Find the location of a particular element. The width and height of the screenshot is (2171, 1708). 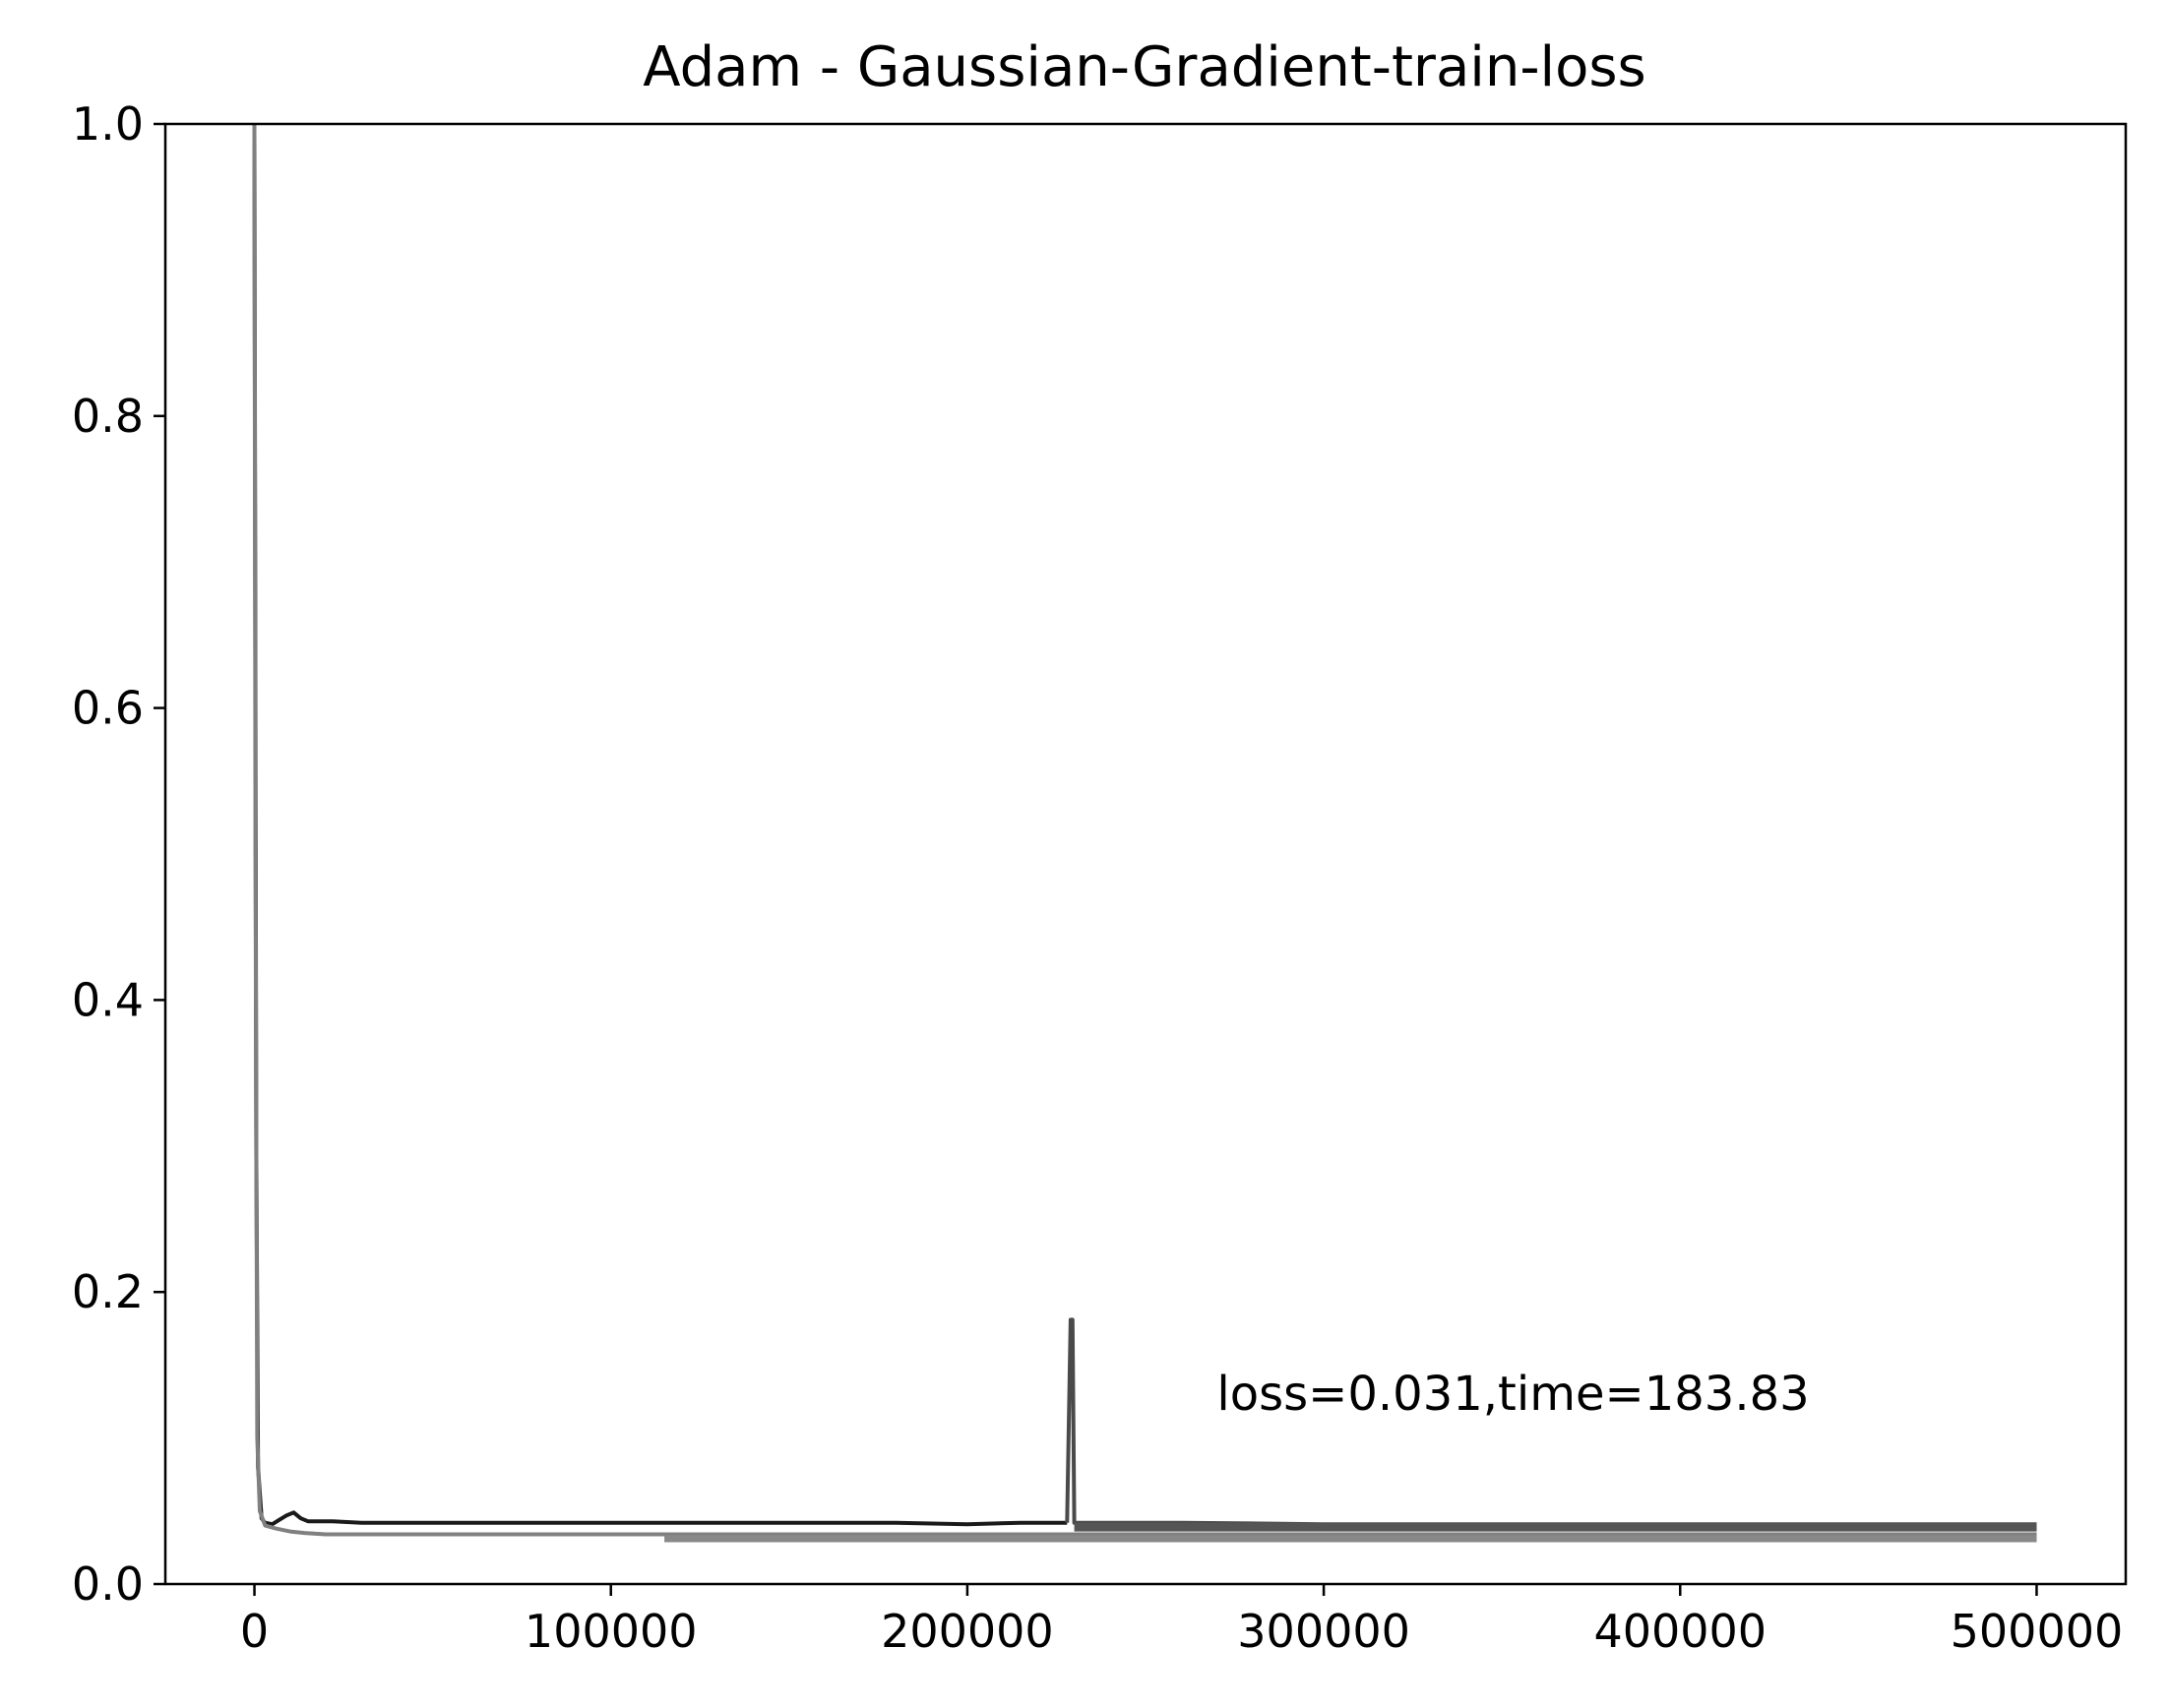

x-tick-label: 0 is located at coordinates (254, 1631).